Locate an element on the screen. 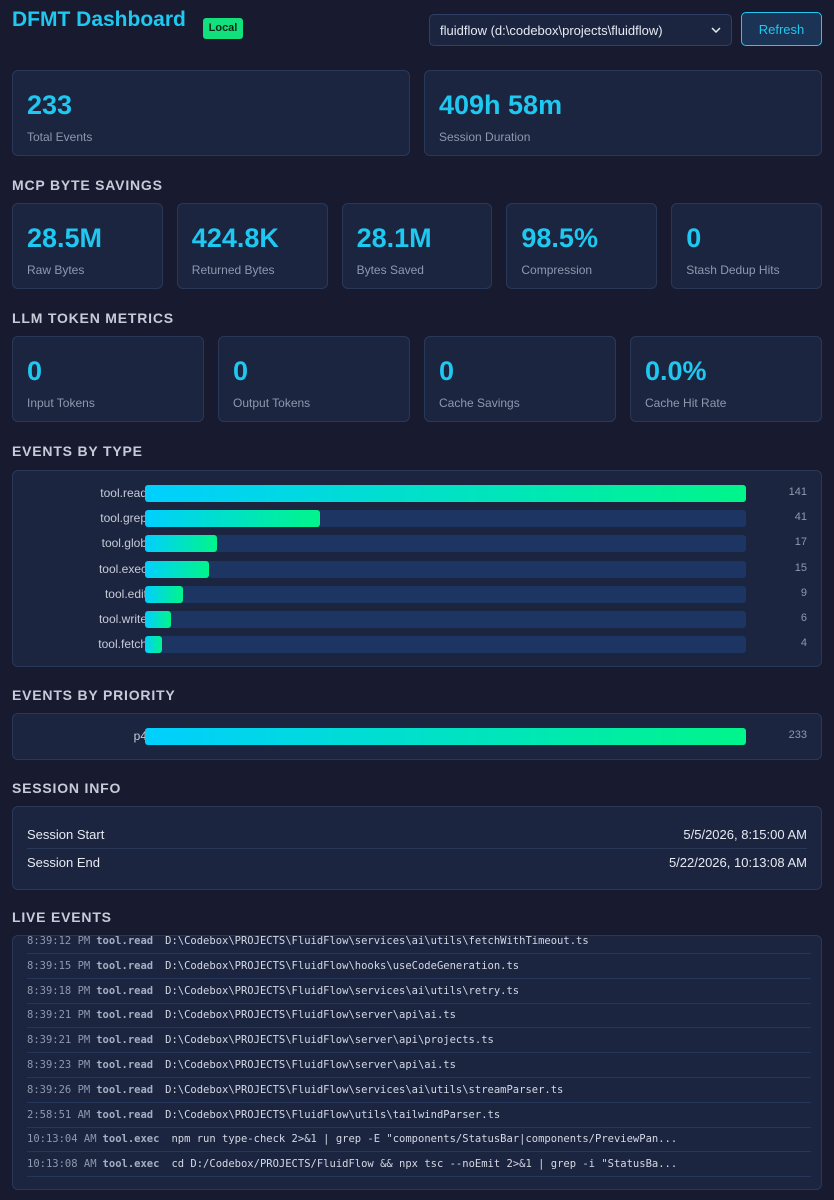 Image resolution: width=834 pixels, height=1200 pixels. bar-row: tool.edit 9 is located at coordinates (417, 594).